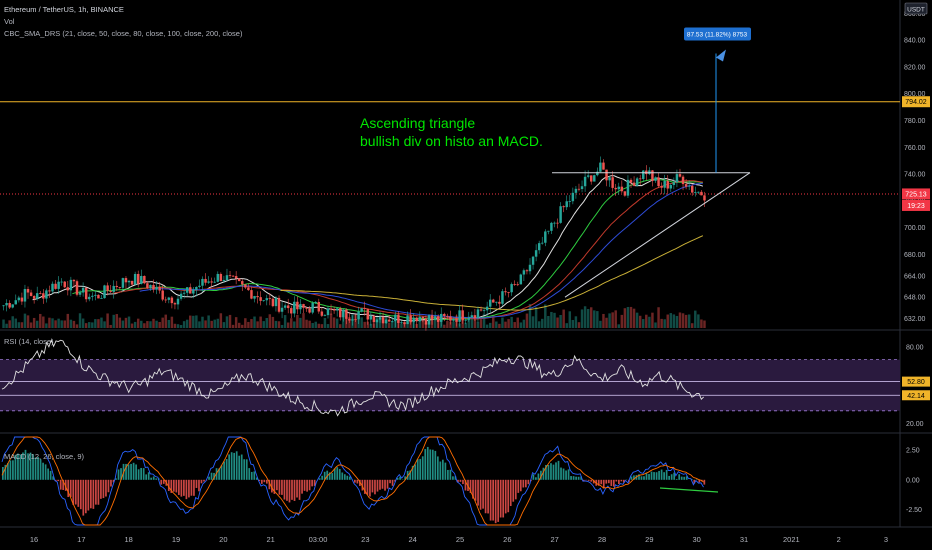 The height and width of the screenshot is (550, 932). Describe the element at coordinates (9, 21) in the screenshot. I see `volume-legend: Vol` at that location.